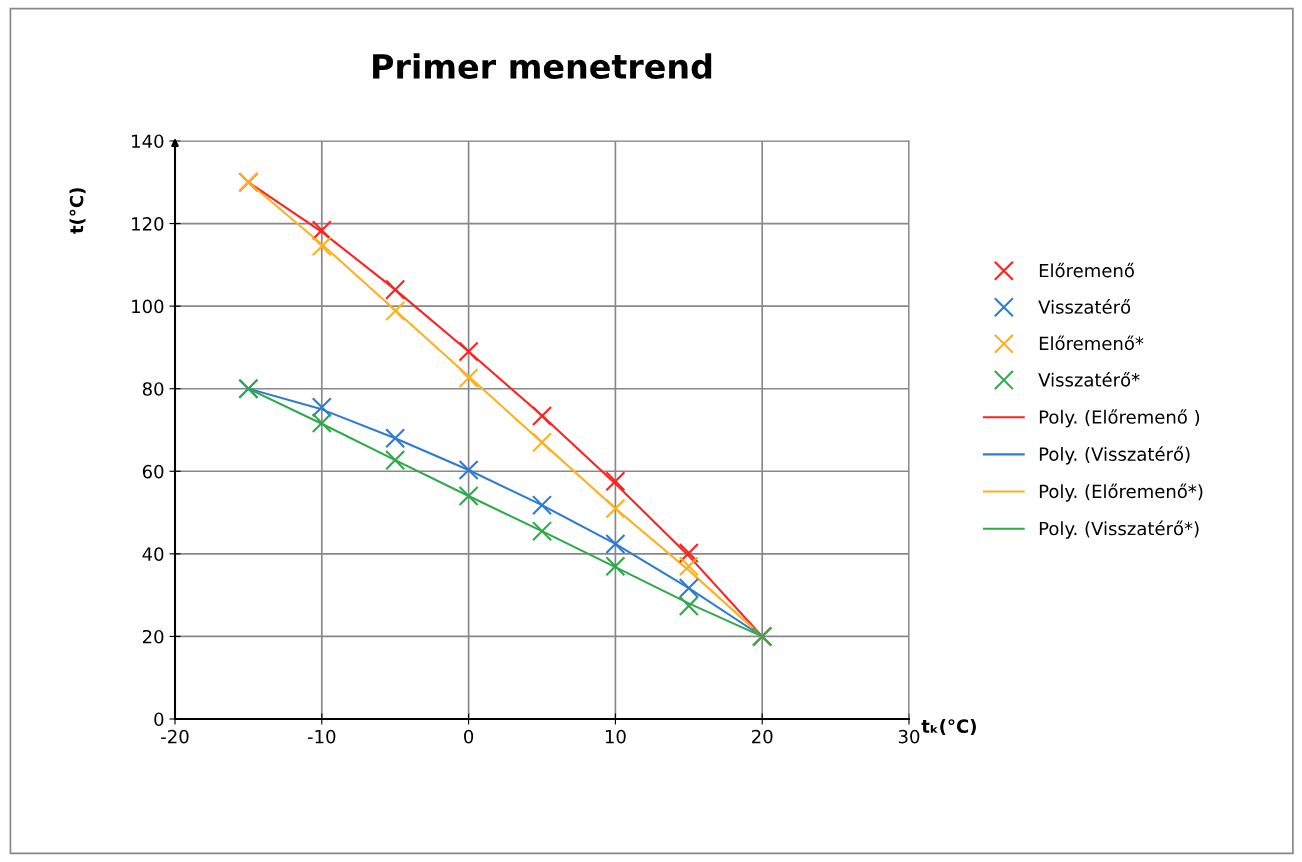 Image resolution: width=1302 pixels, height=862 pixels. I want to click on y-tick-label: 20, so click(153, 636).